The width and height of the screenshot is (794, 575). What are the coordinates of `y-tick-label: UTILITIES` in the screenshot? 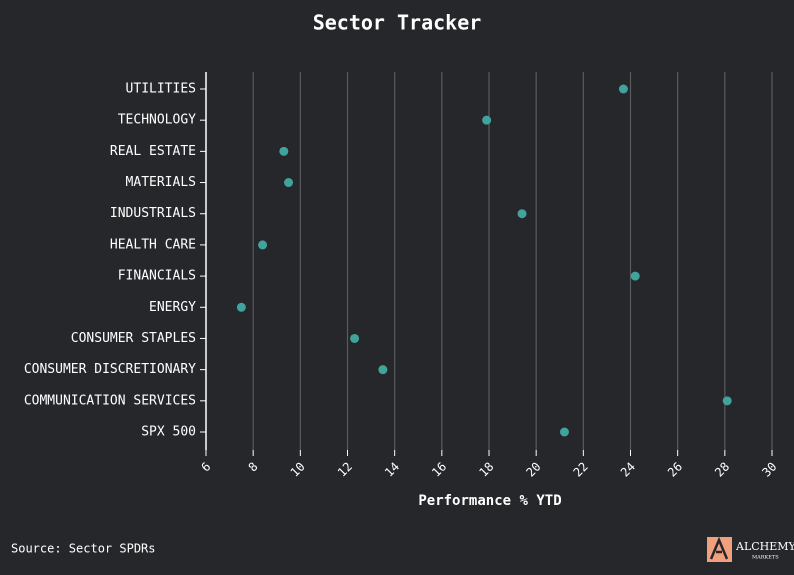 It's located at (161, 89).